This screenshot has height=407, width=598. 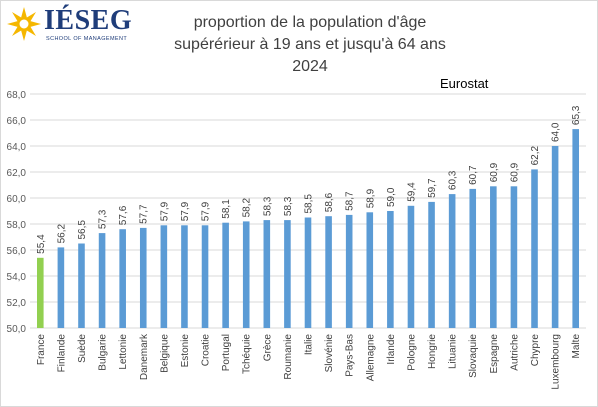 I want to click on y-tick-label: 60,0, so click(x=17, y=199).